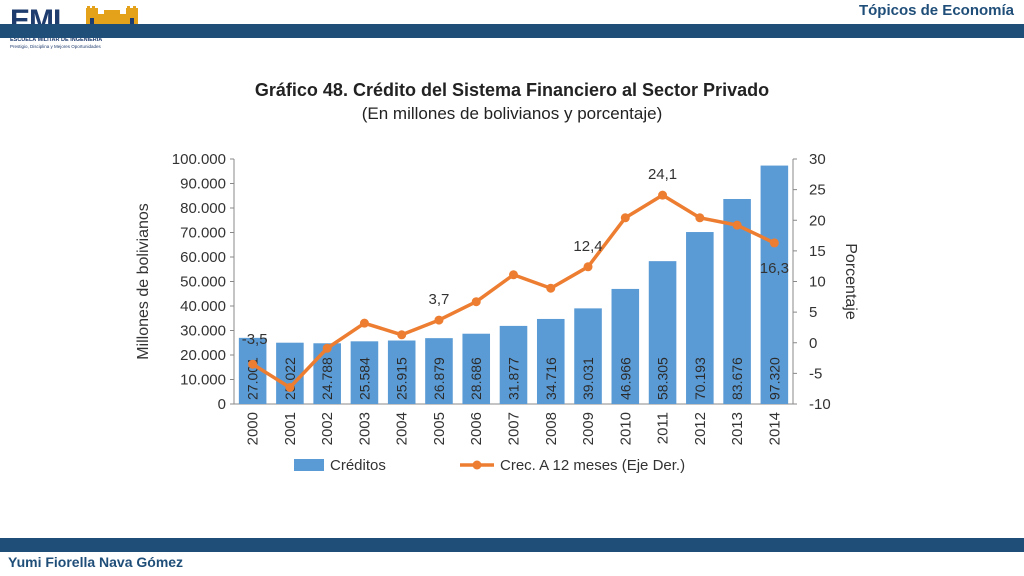  Describe the element at coordinates (203, 306) in the screenshot. I see `y-tick-label: 40.000` at that location.